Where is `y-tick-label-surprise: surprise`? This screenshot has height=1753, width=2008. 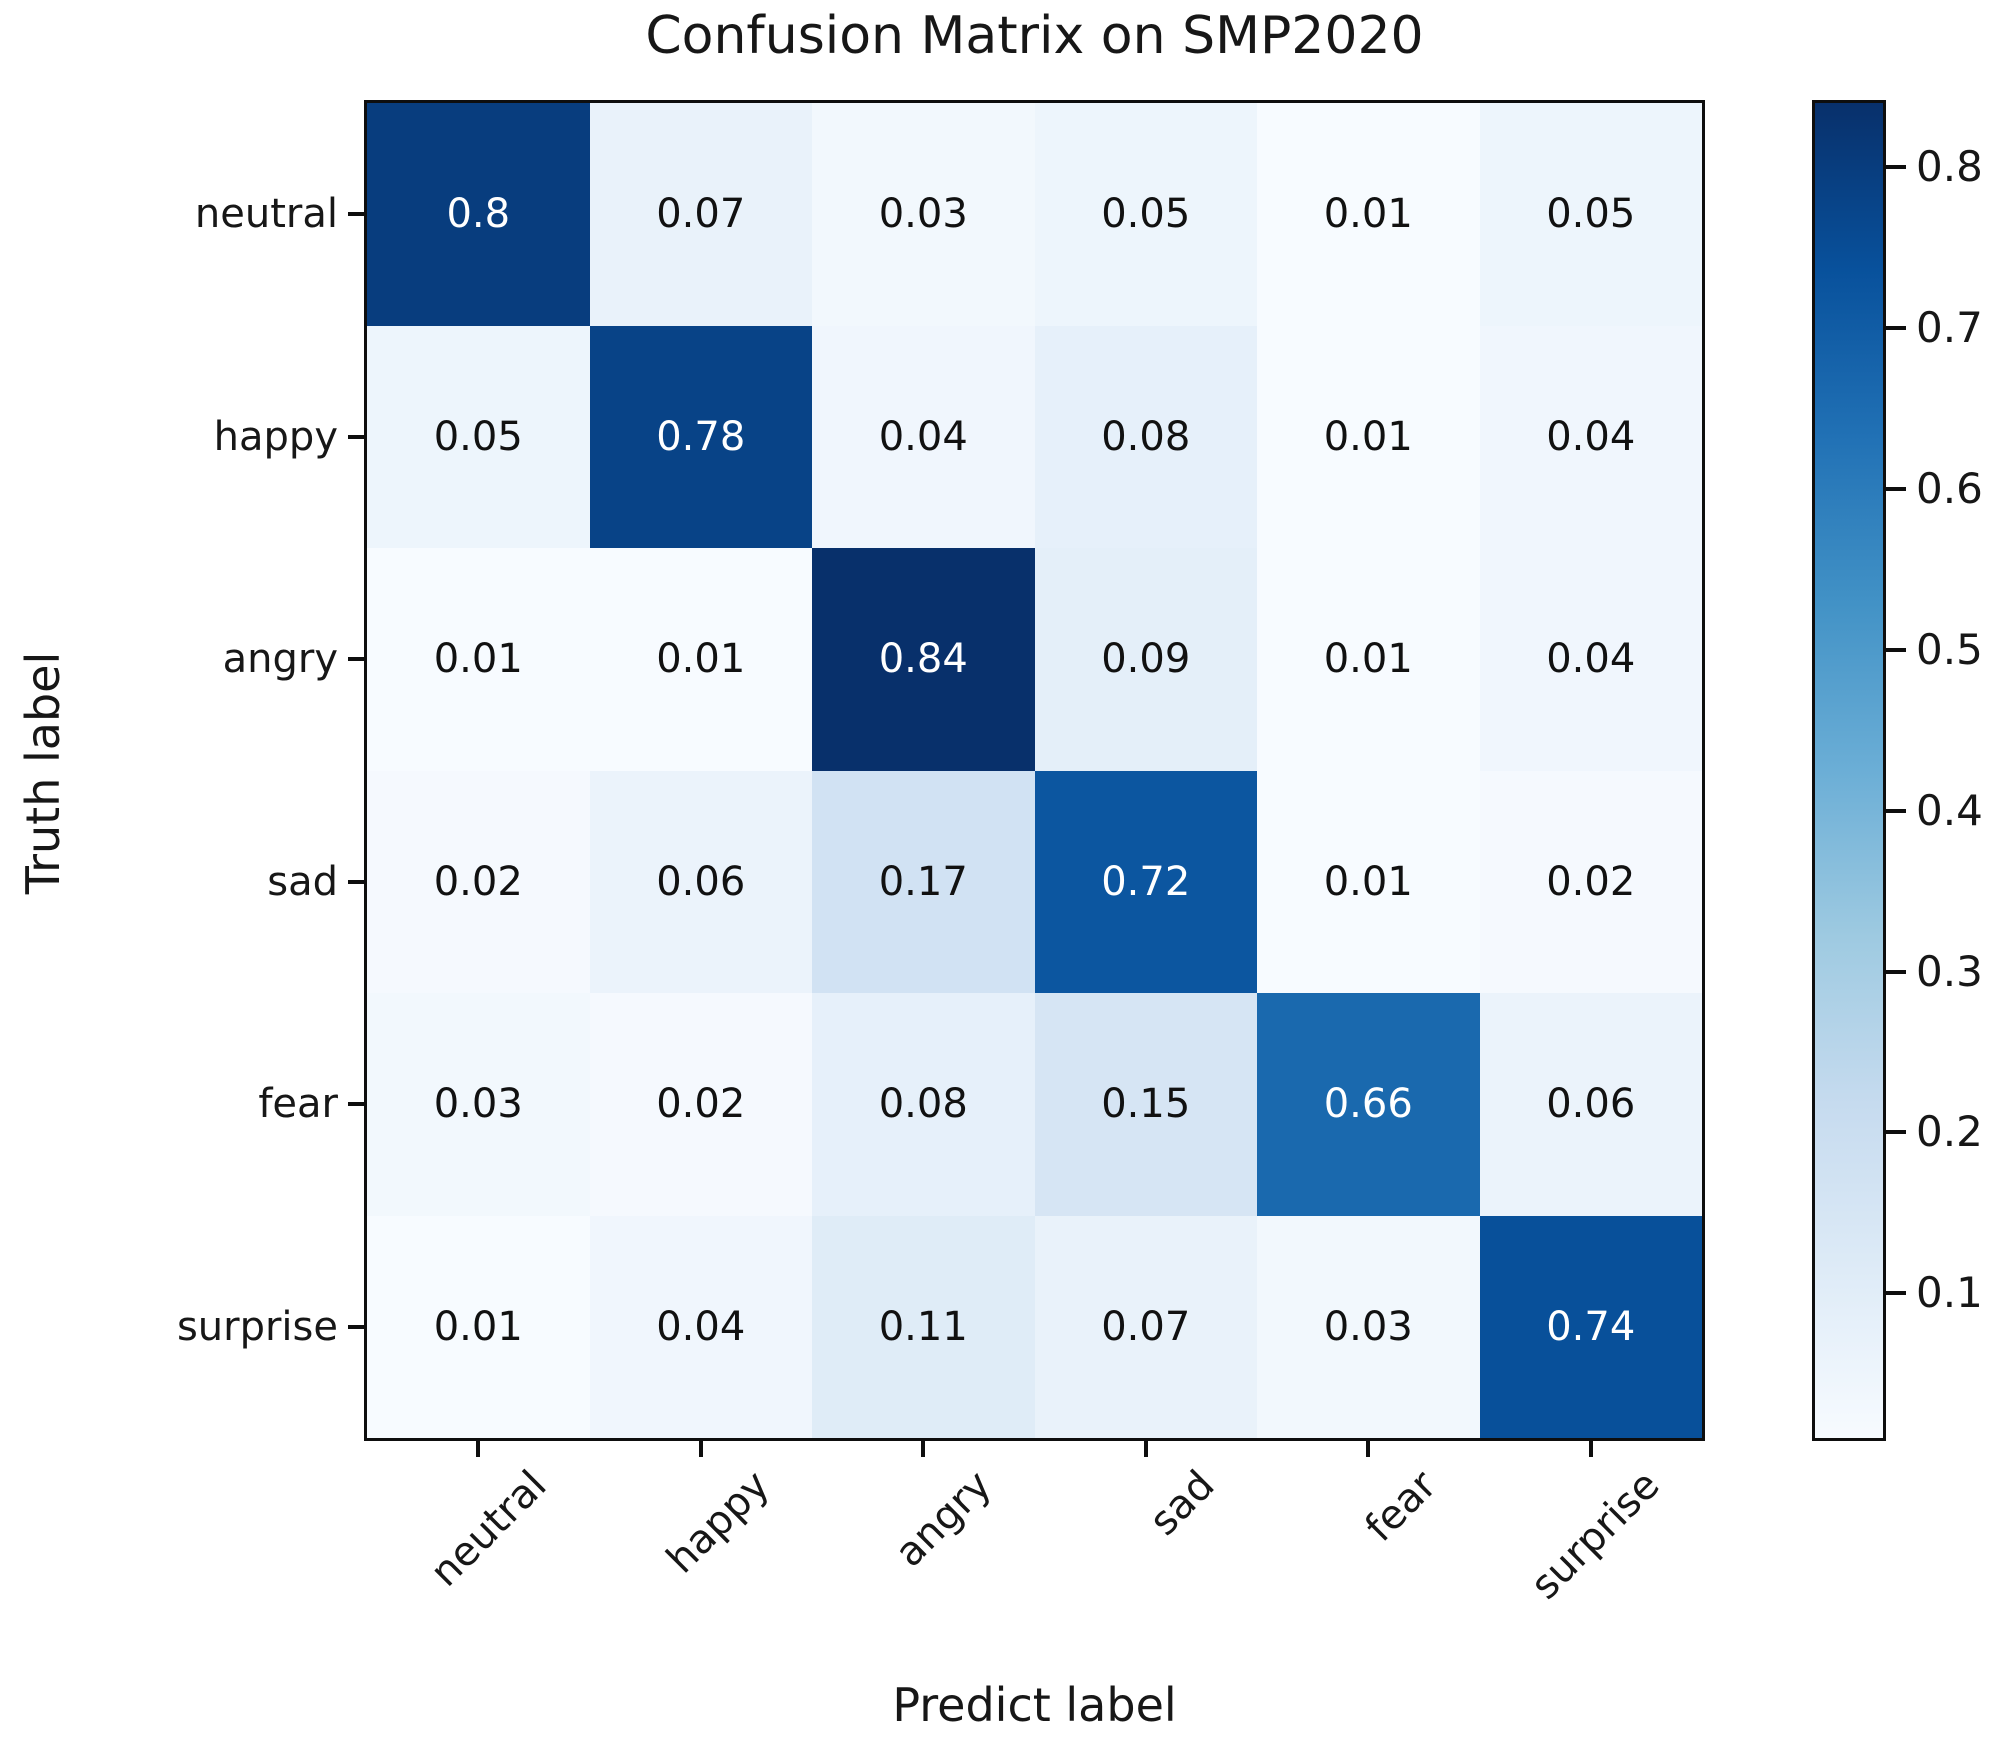 y-tick-label-surprise: surprise is located at coordinates (257, 1326).